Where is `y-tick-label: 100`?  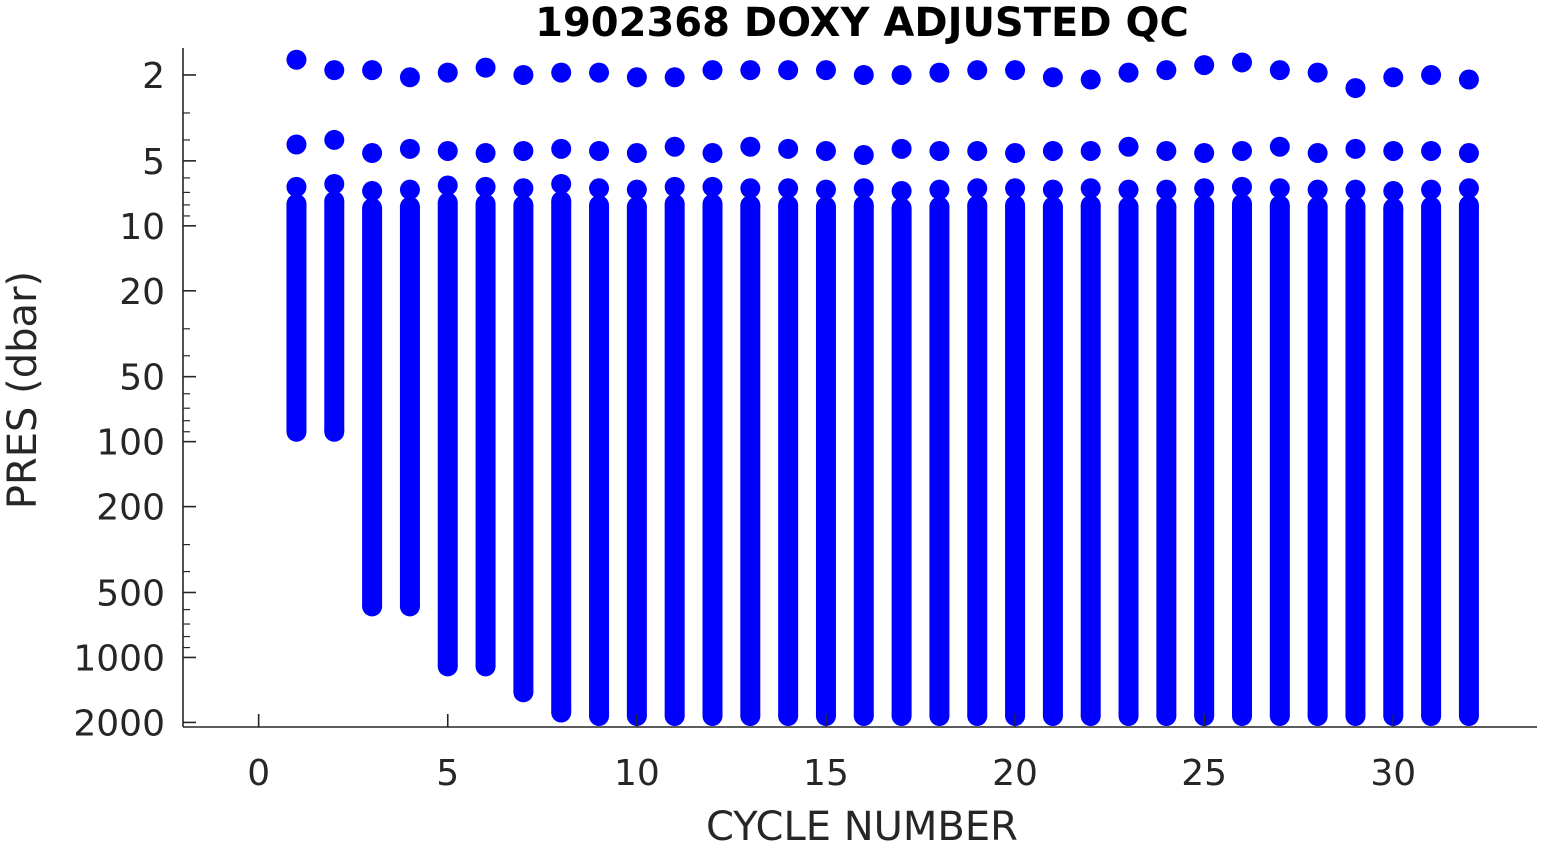 y-tick-label: 100 is located at coordinates (130, 443).